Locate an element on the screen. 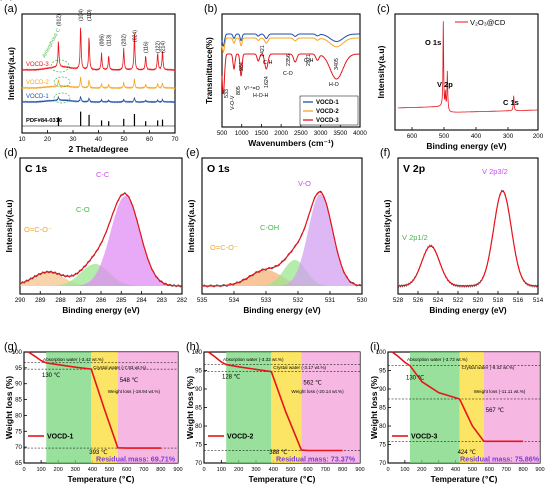 The height and width of the screenshot is (494, 550). miller-index: (104) is located at coordinates (82, 15).